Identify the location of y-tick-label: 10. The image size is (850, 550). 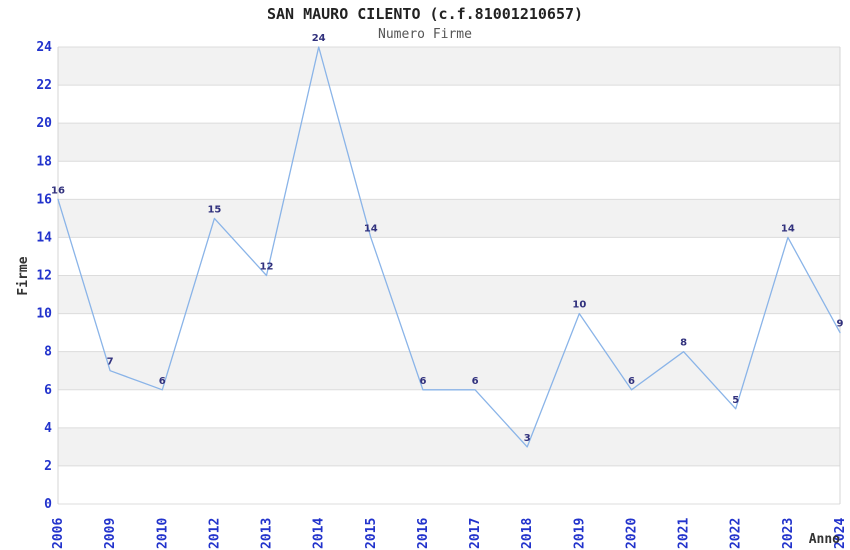
(44, 314).